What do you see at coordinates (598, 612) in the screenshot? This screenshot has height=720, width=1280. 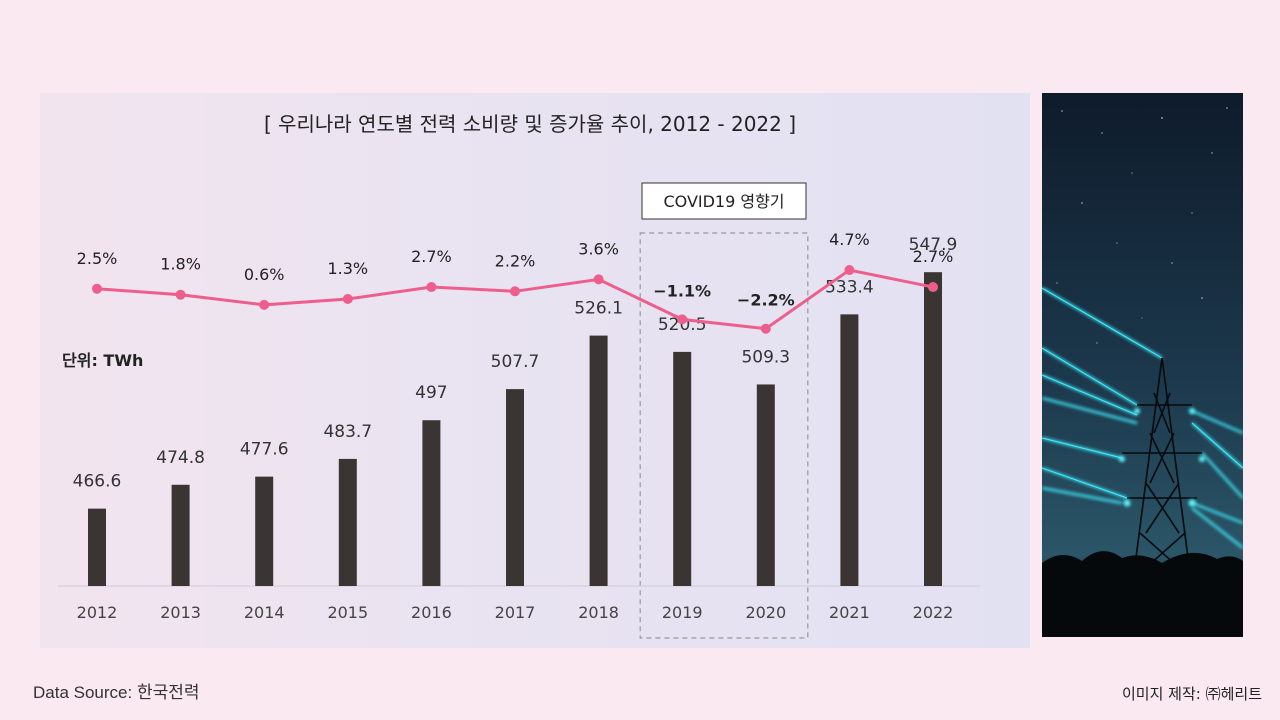 I see `x-tick-label: 2018` at bounding box center [598, 612].